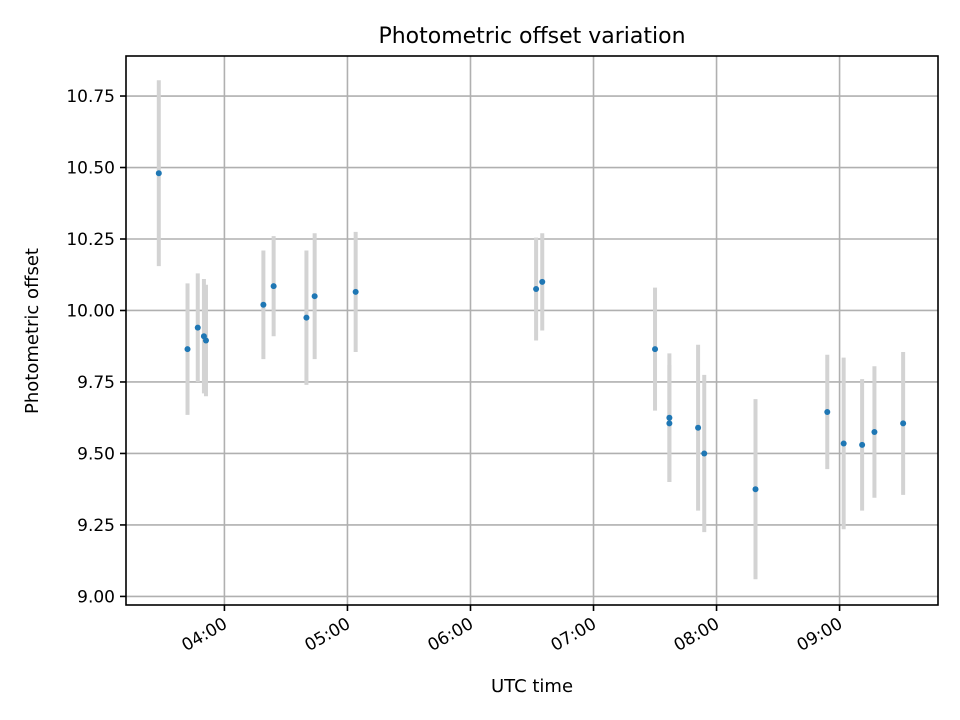  Describe the element at coordinates (96, 383) in the screenshot. I see `y-tick-label: 9.75` at that location.